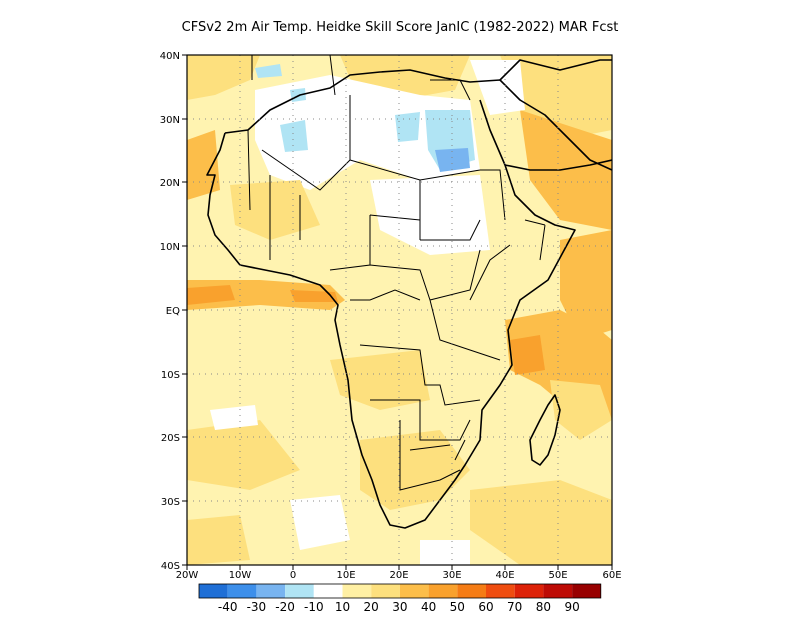 This screenshot has height=618, width=800. What do you see at coordinates (170, 375) in the screenshot?
I see `lat-label: 10S` at bounding box center [170, 375].